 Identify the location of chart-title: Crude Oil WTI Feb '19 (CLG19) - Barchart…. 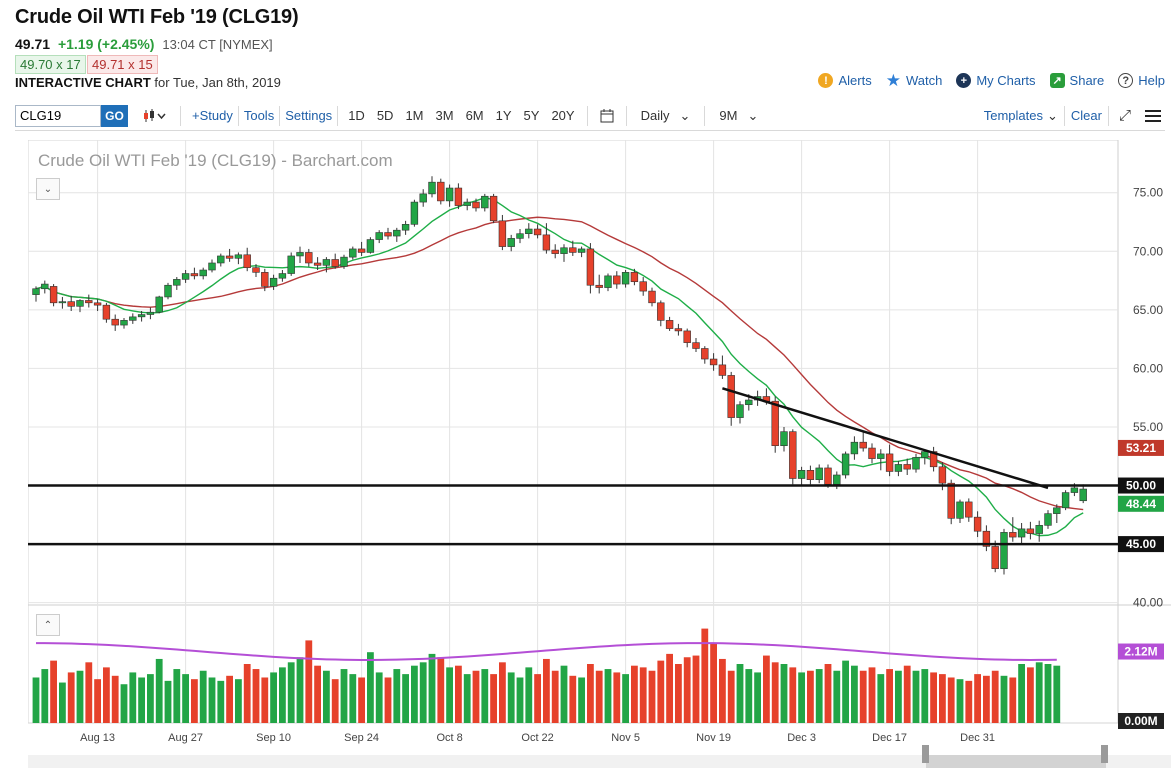
(215, 160).